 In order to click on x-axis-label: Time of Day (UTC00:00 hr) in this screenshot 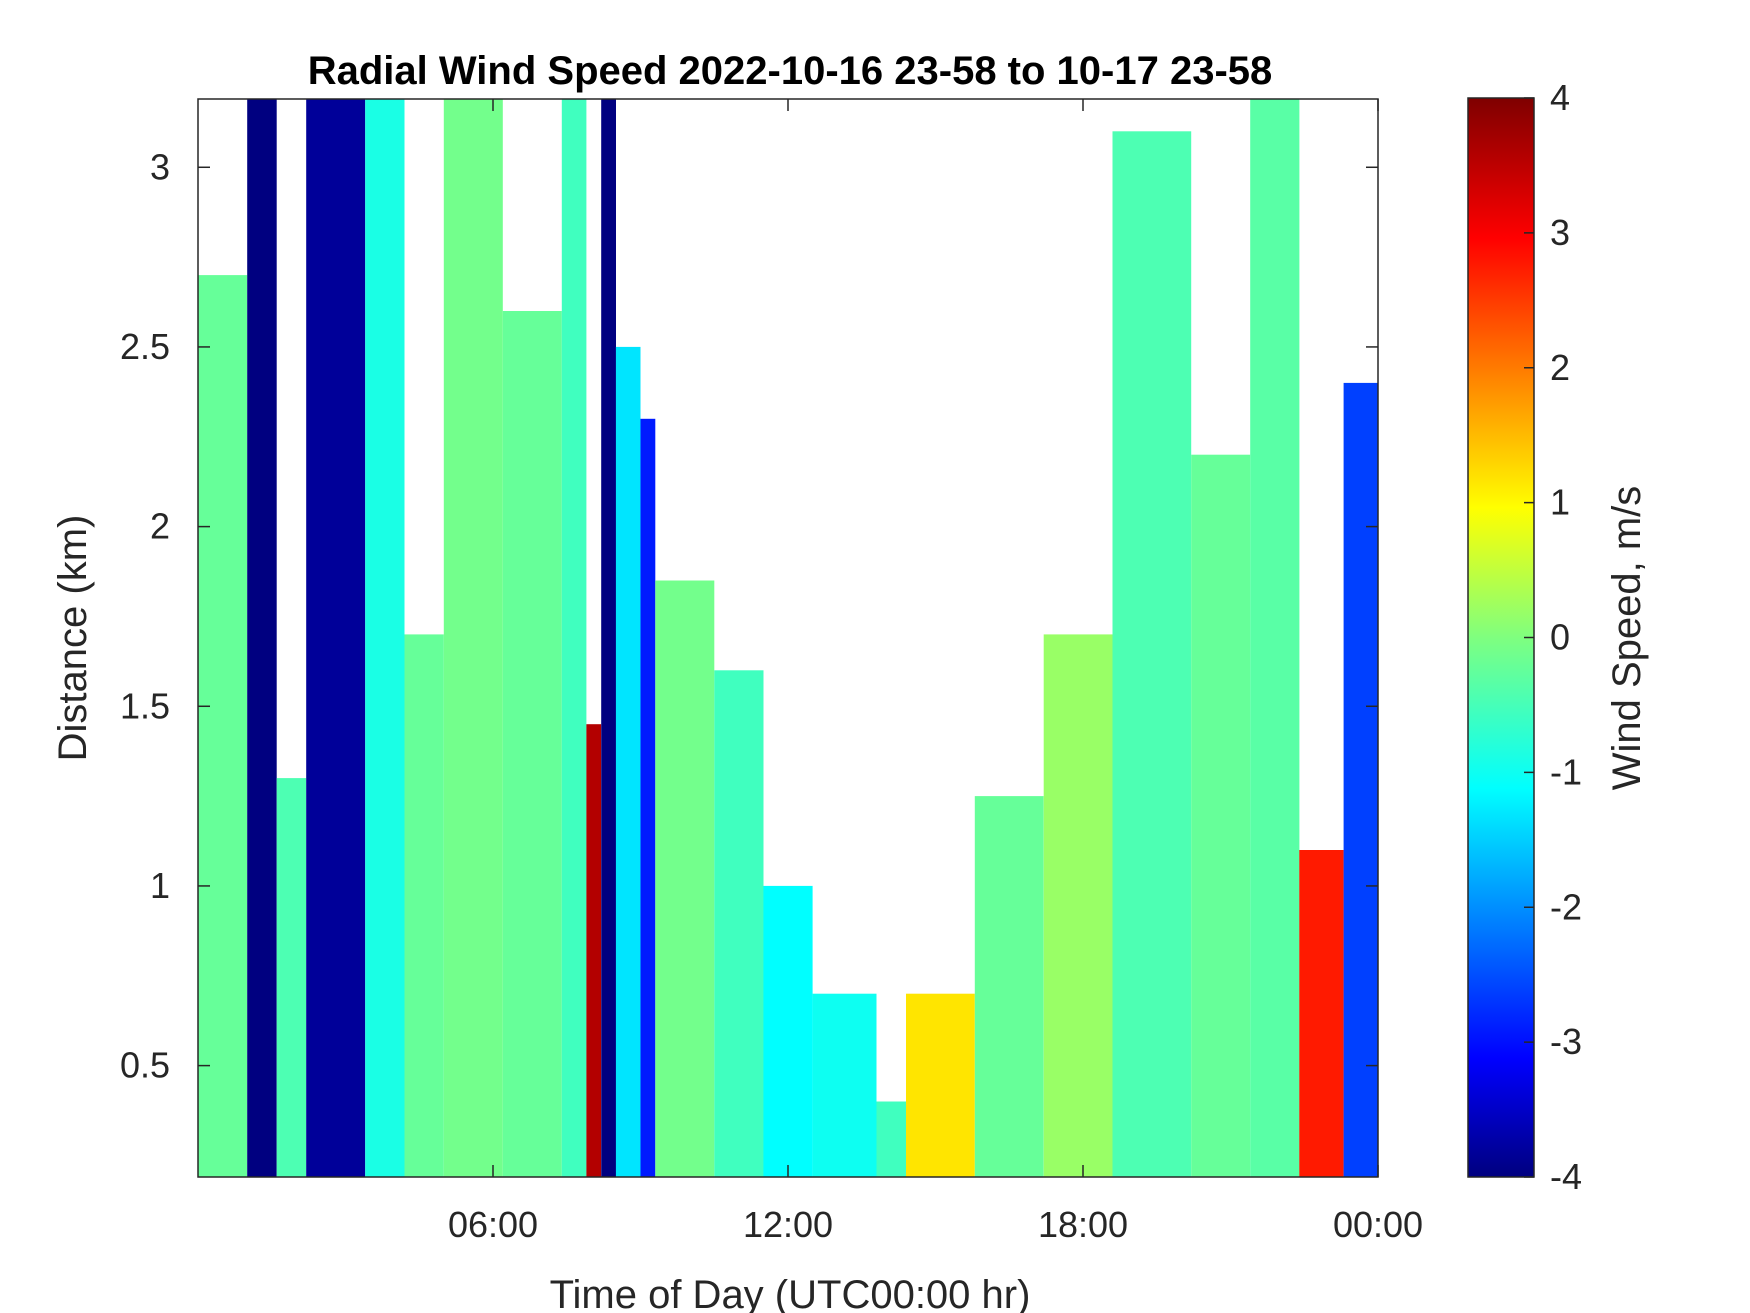, I will do `click(790, 1293)`.